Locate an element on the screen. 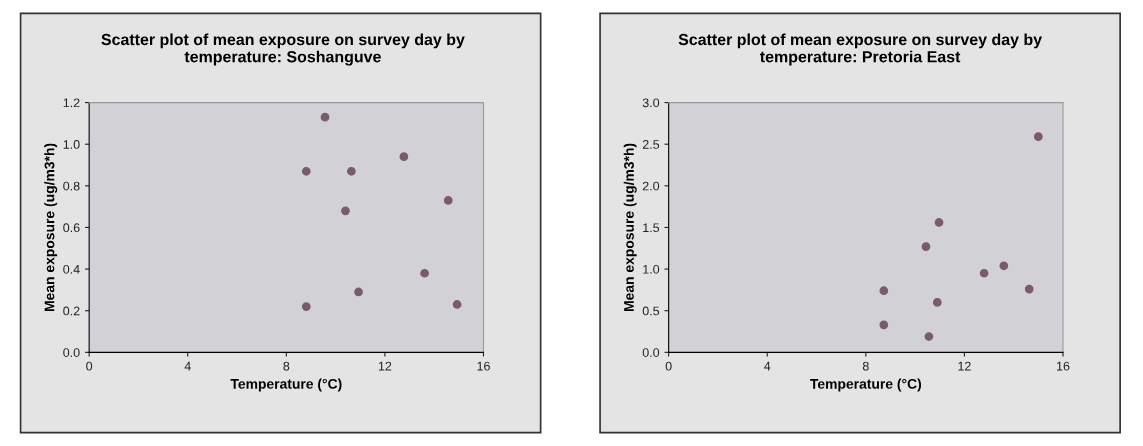  y-tick-label: 0.4 is located at coordinates (71, 269).